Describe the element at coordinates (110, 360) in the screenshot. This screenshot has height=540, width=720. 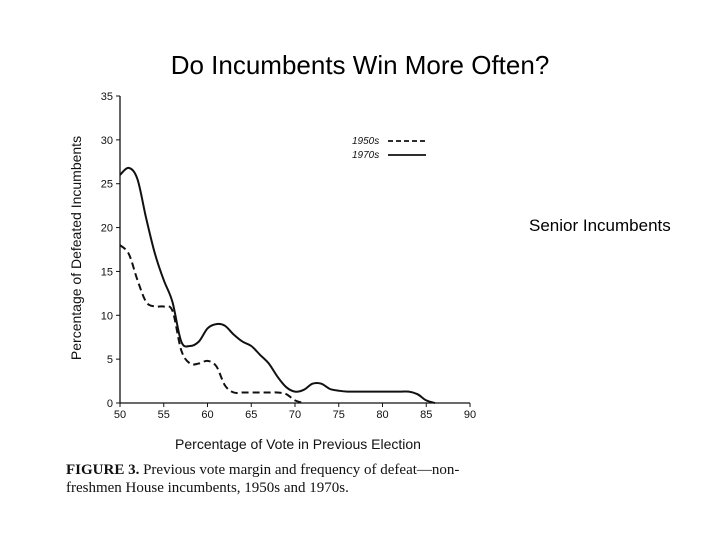
I see `y-tick-label: 5` at that location.